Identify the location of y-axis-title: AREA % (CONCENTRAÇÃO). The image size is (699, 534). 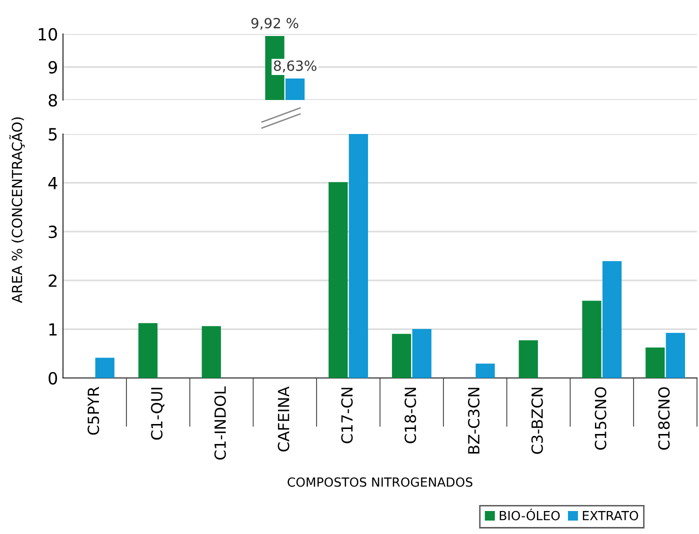
(17, 210).